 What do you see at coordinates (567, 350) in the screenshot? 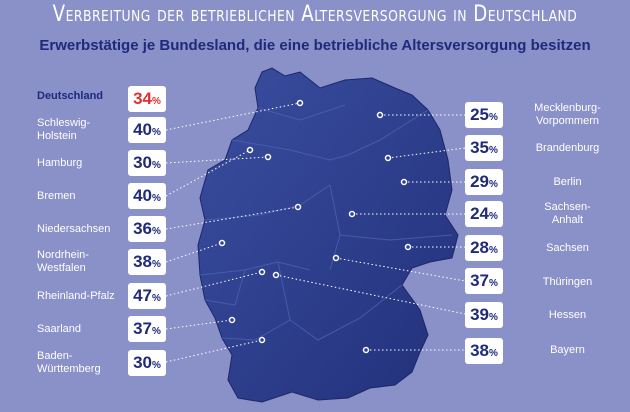
I see `state-label-bayern: Bayern` at bounding box center [567, 350].